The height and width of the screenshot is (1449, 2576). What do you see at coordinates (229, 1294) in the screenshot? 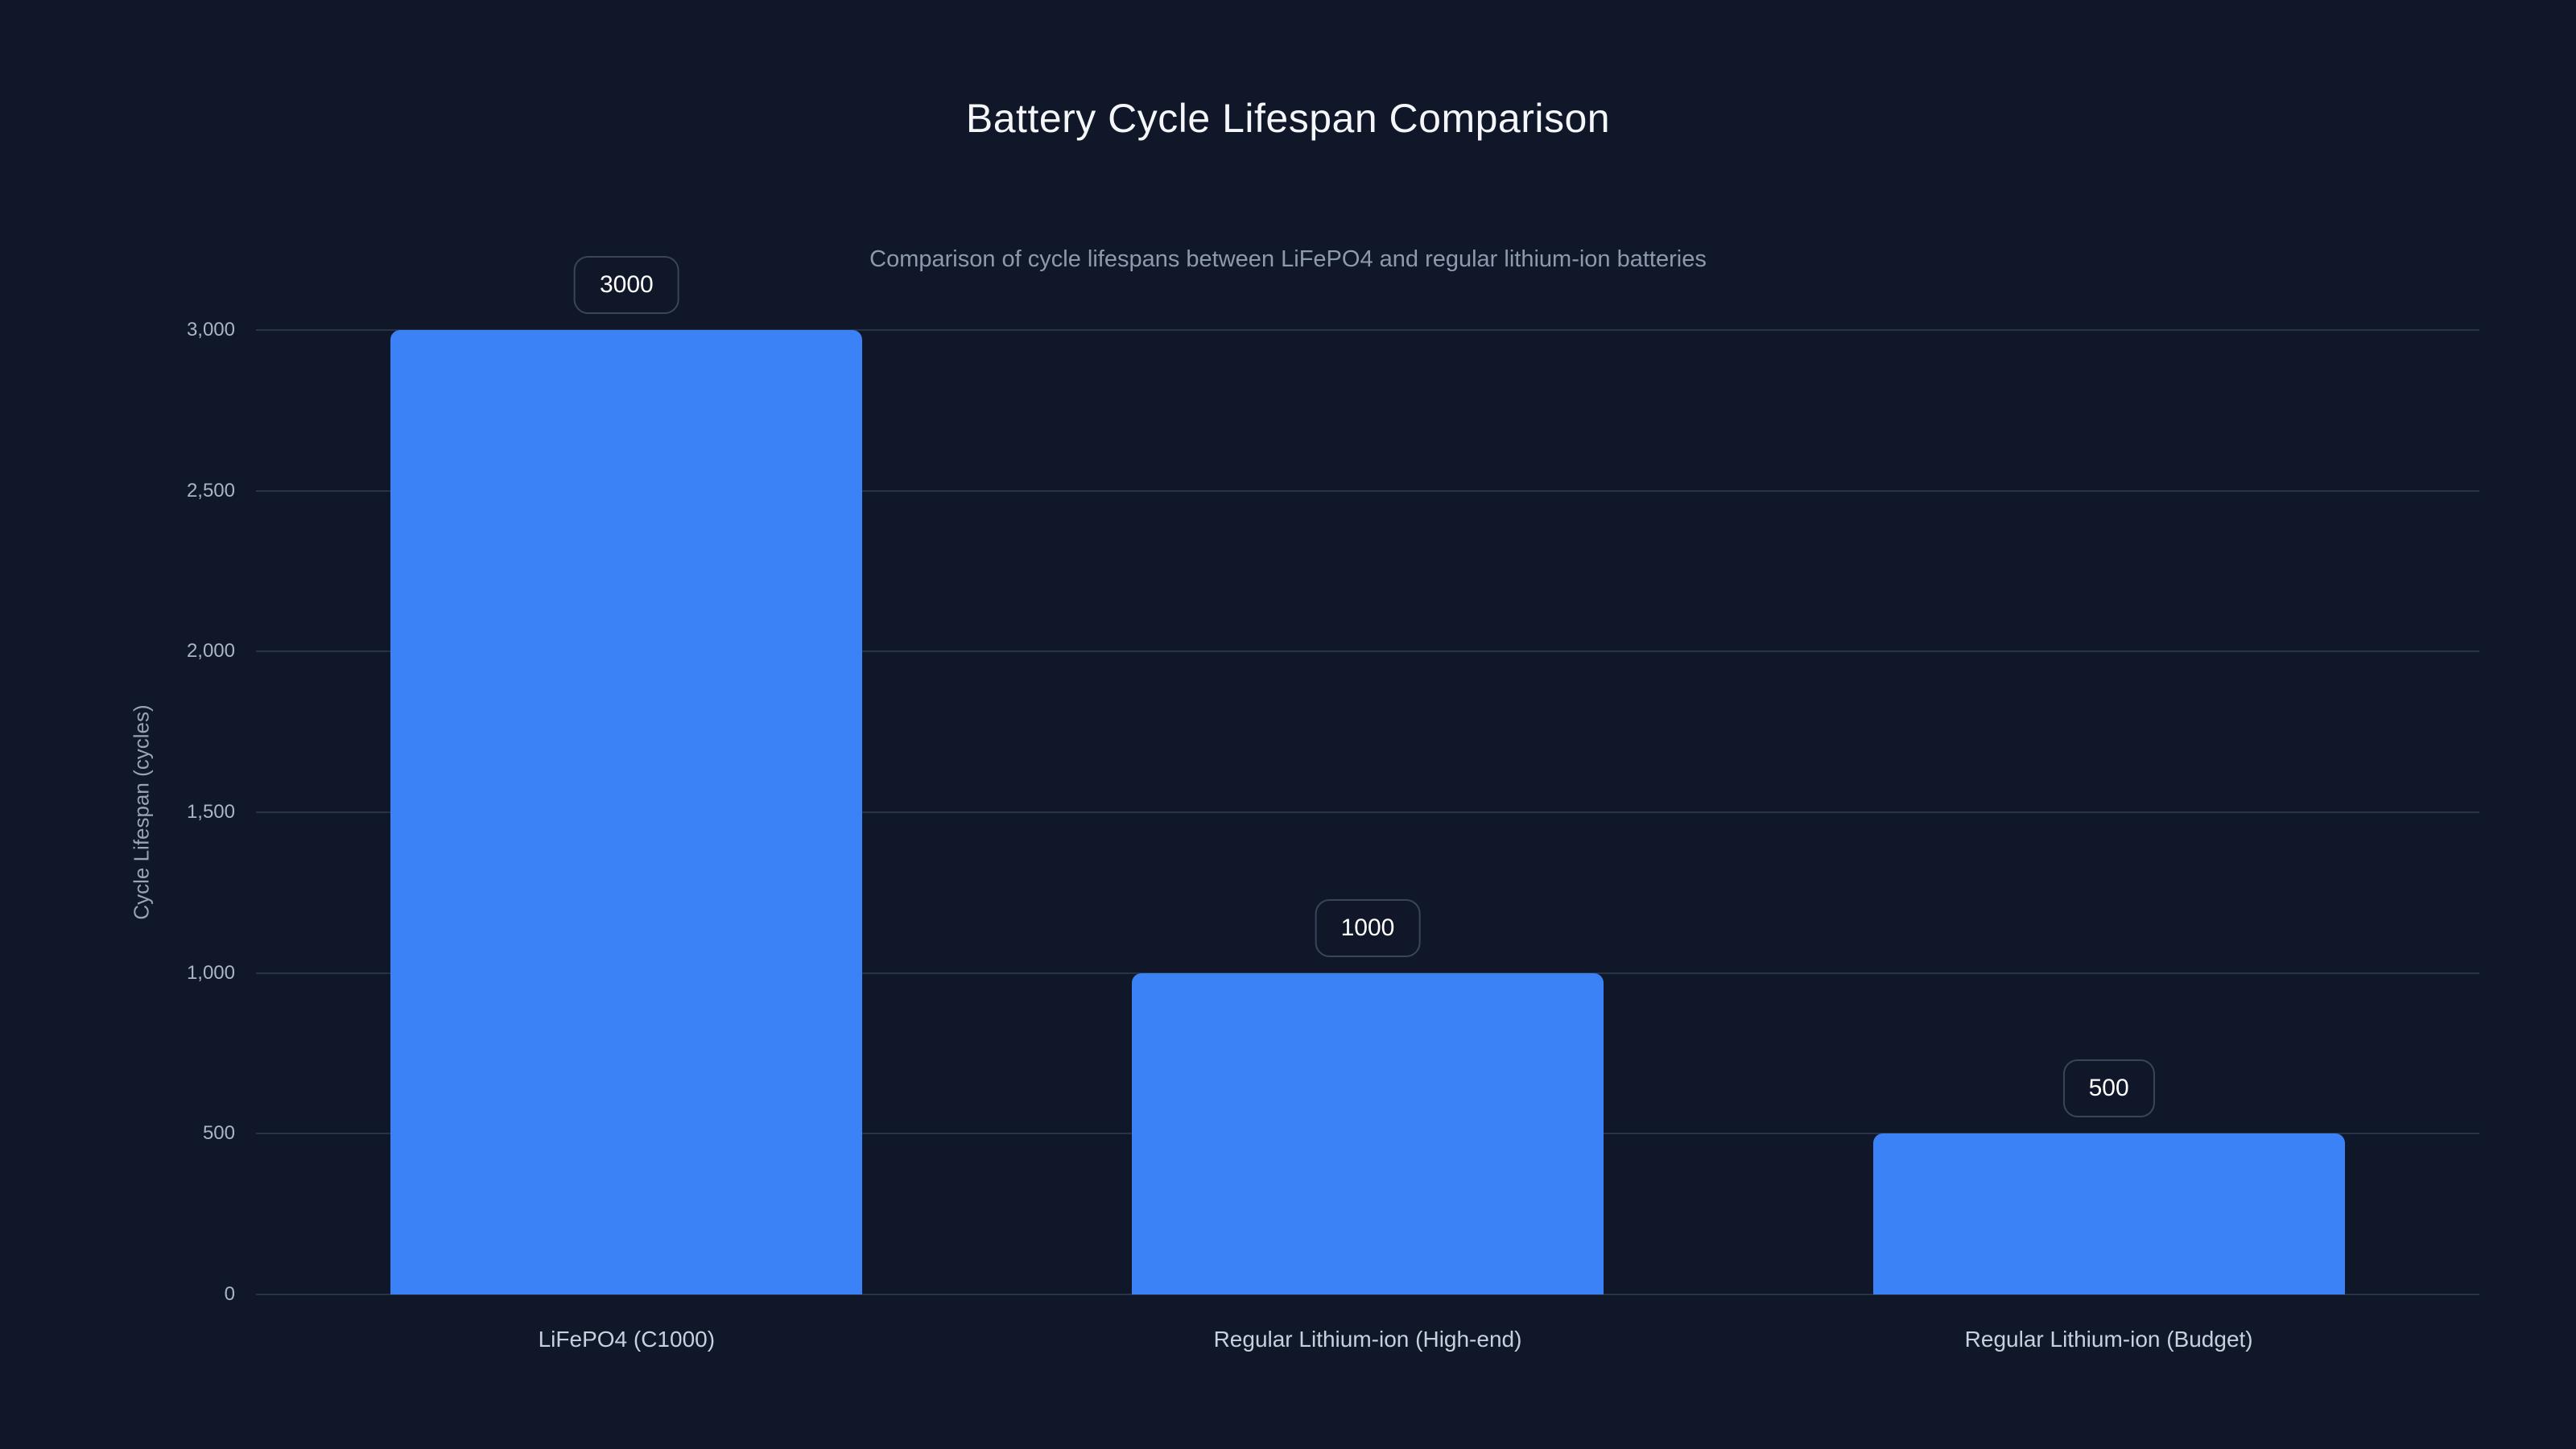
I see `y-tick-label: 0` at bounding box center [229, 1294].